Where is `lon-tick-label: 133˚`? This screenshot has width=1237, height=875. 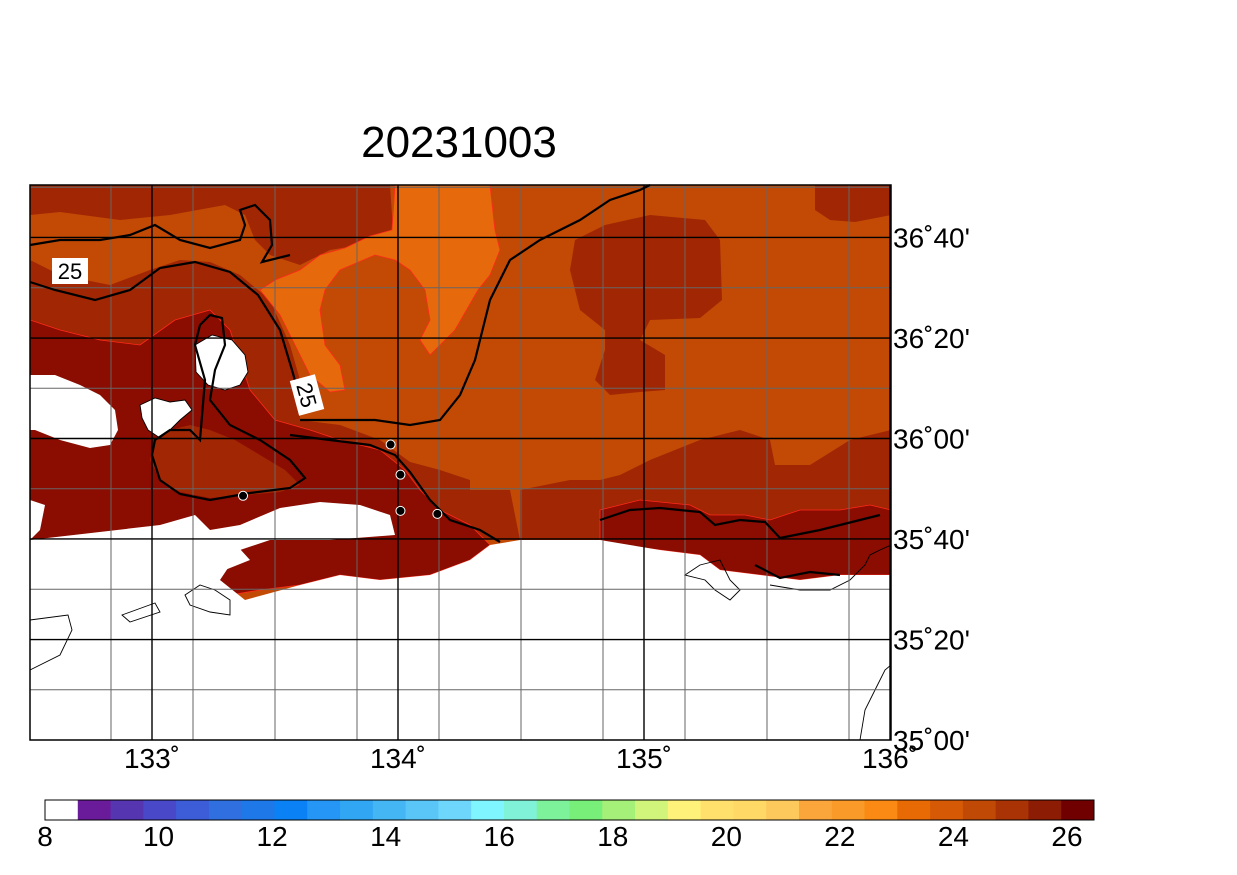
lon-tick-label: 133˚ is located at coordinates (152, 758).